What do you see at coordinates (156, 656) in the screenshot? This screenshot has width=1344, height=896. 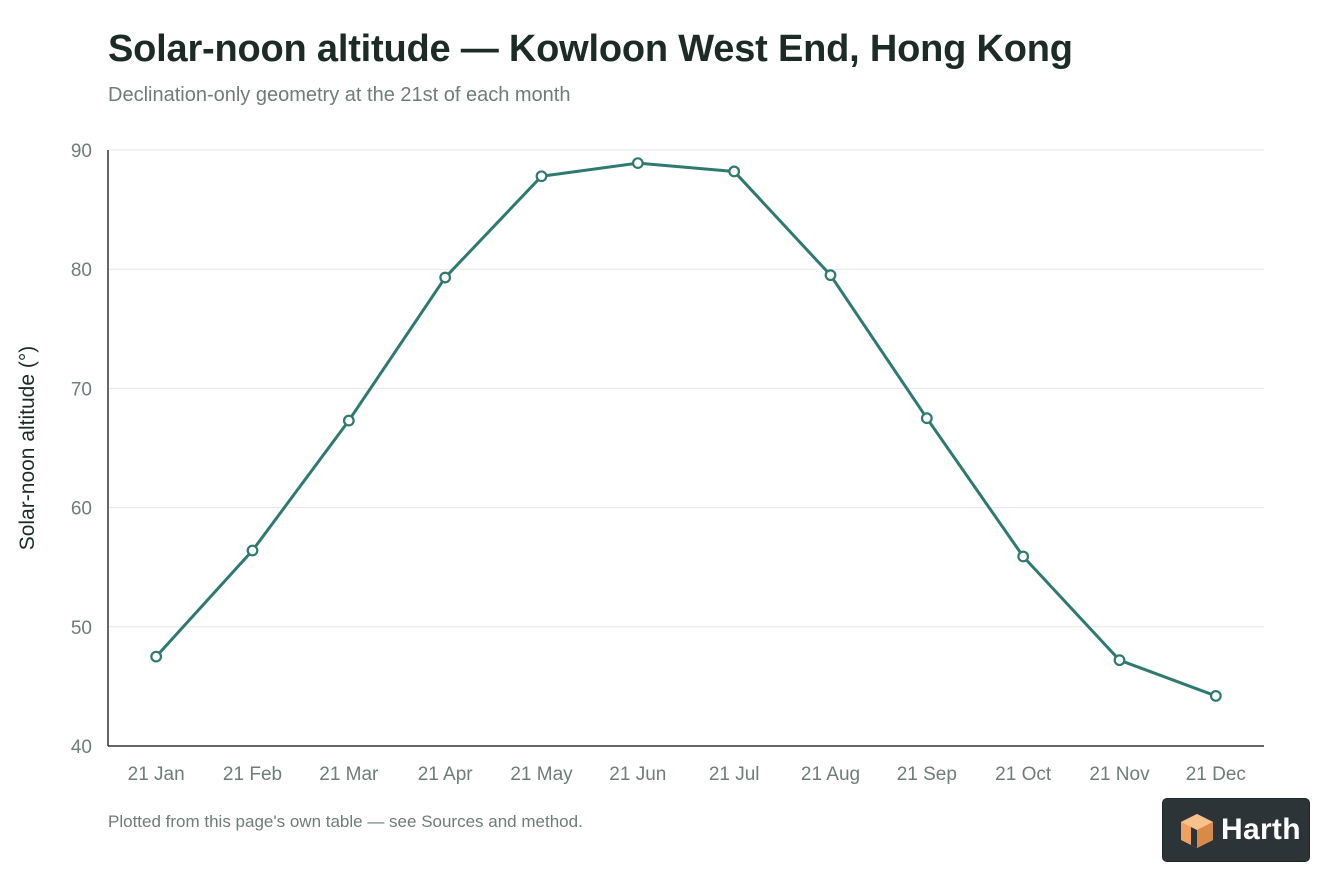 I see `data-point-21-jan` at bounding box center [156, 656].